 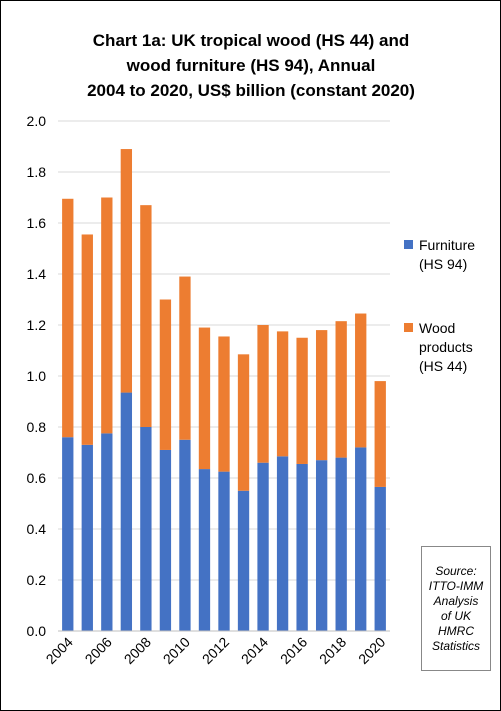 What do you see at coordinates (37, 631) in the screenshot?
I see `y-tick-label: 0.0` at bounding box center [37, 631].